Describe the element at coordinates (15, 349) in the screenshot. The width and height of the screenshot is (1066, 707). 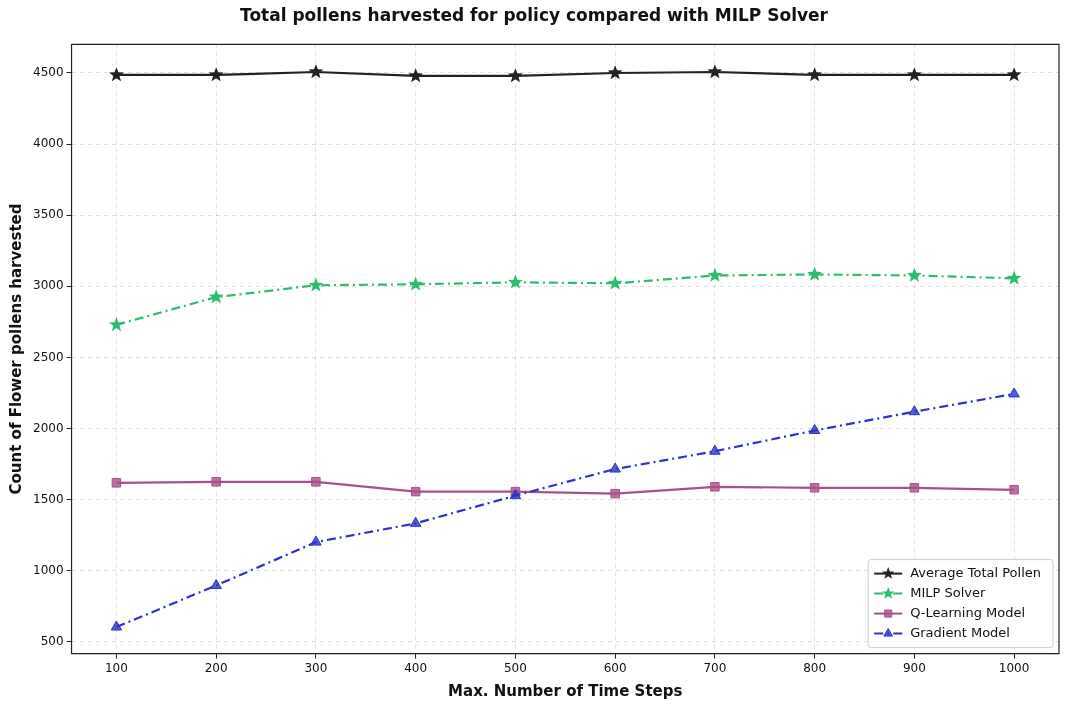
I see `y-axis-title: Count of Flower pollens harvested` at that location.